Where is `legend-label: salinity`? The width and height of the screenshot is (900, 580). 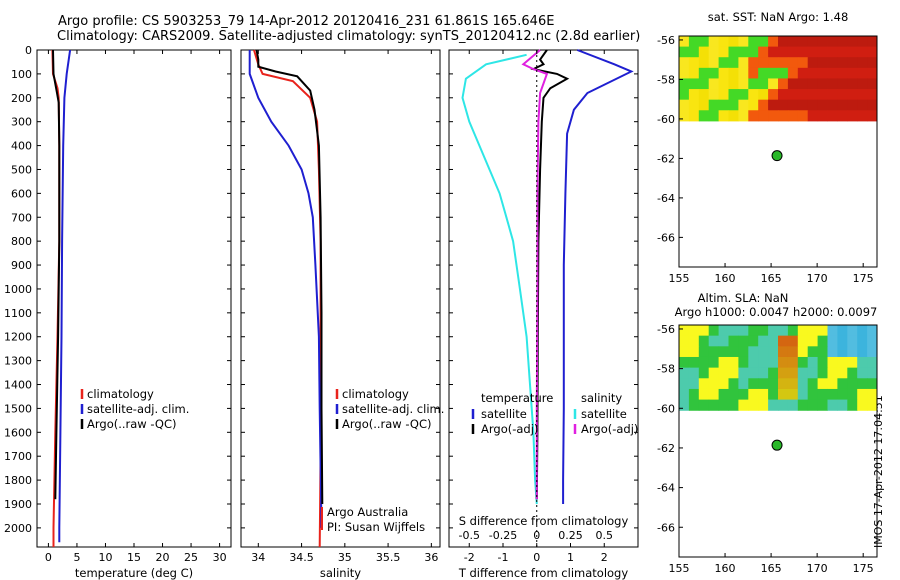 legend-label: salinity is located at coordinates (601, 398).